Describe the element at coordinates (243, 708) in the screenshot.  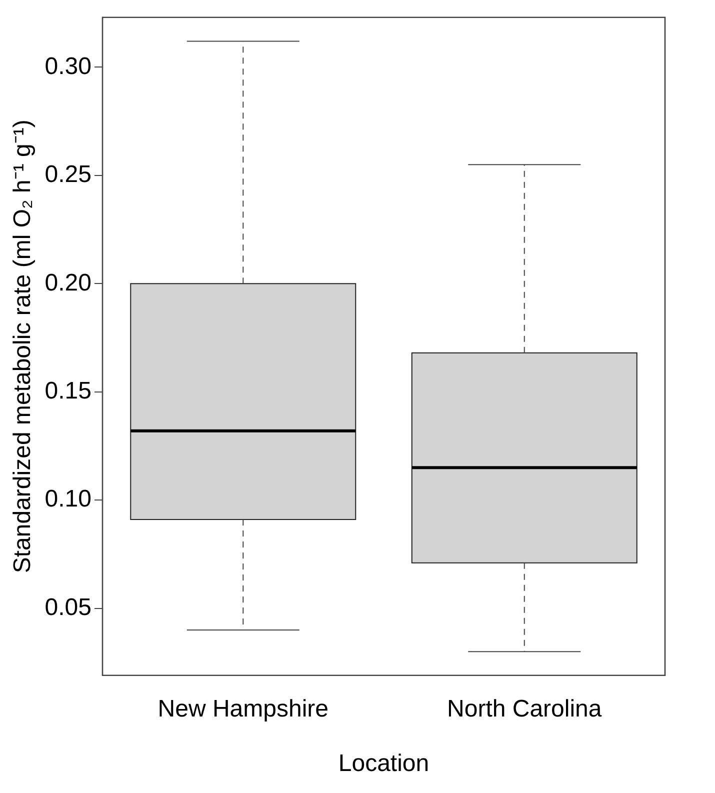
I see `x-tick-label: New Hampshire` at that location.